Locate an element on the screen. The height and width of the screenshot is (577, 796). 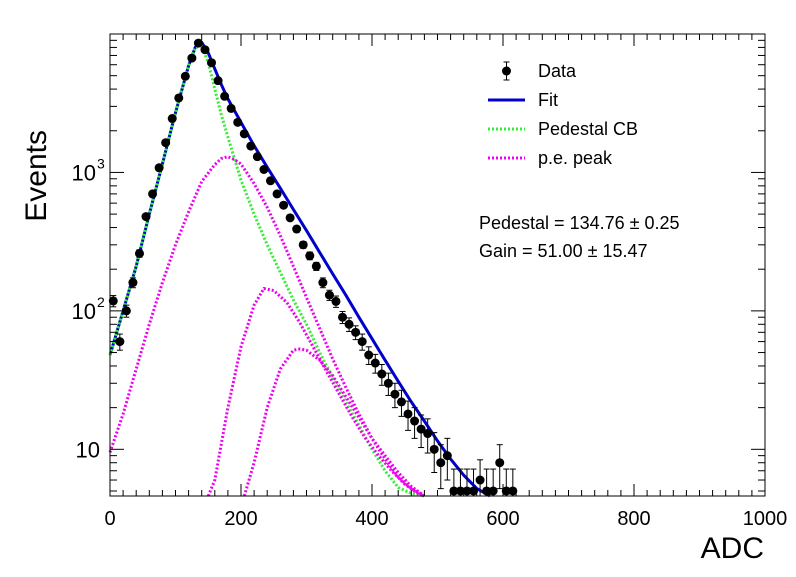
x-tick-label: 1000 is located at coordinates (765, 519).